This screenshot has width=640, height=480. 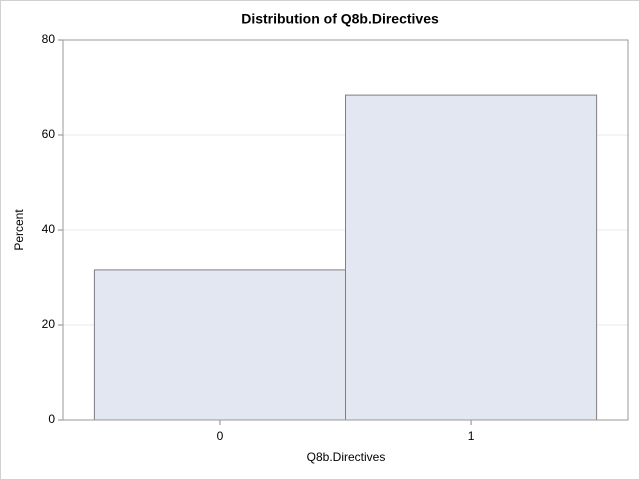 What do you see at coordinates (49, 229) in the screenshot?
I see `y-tick-label: 40` at bounding box center [49, 229].